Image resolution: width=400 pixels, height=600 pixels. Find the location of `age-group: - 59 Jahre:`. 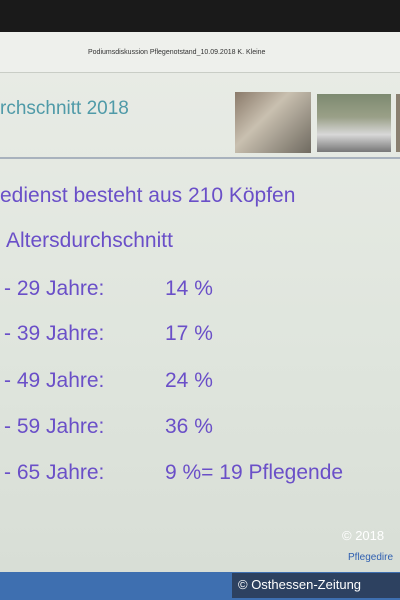

age-group: - 59 Jahre: is located at coordinates (54, 426).